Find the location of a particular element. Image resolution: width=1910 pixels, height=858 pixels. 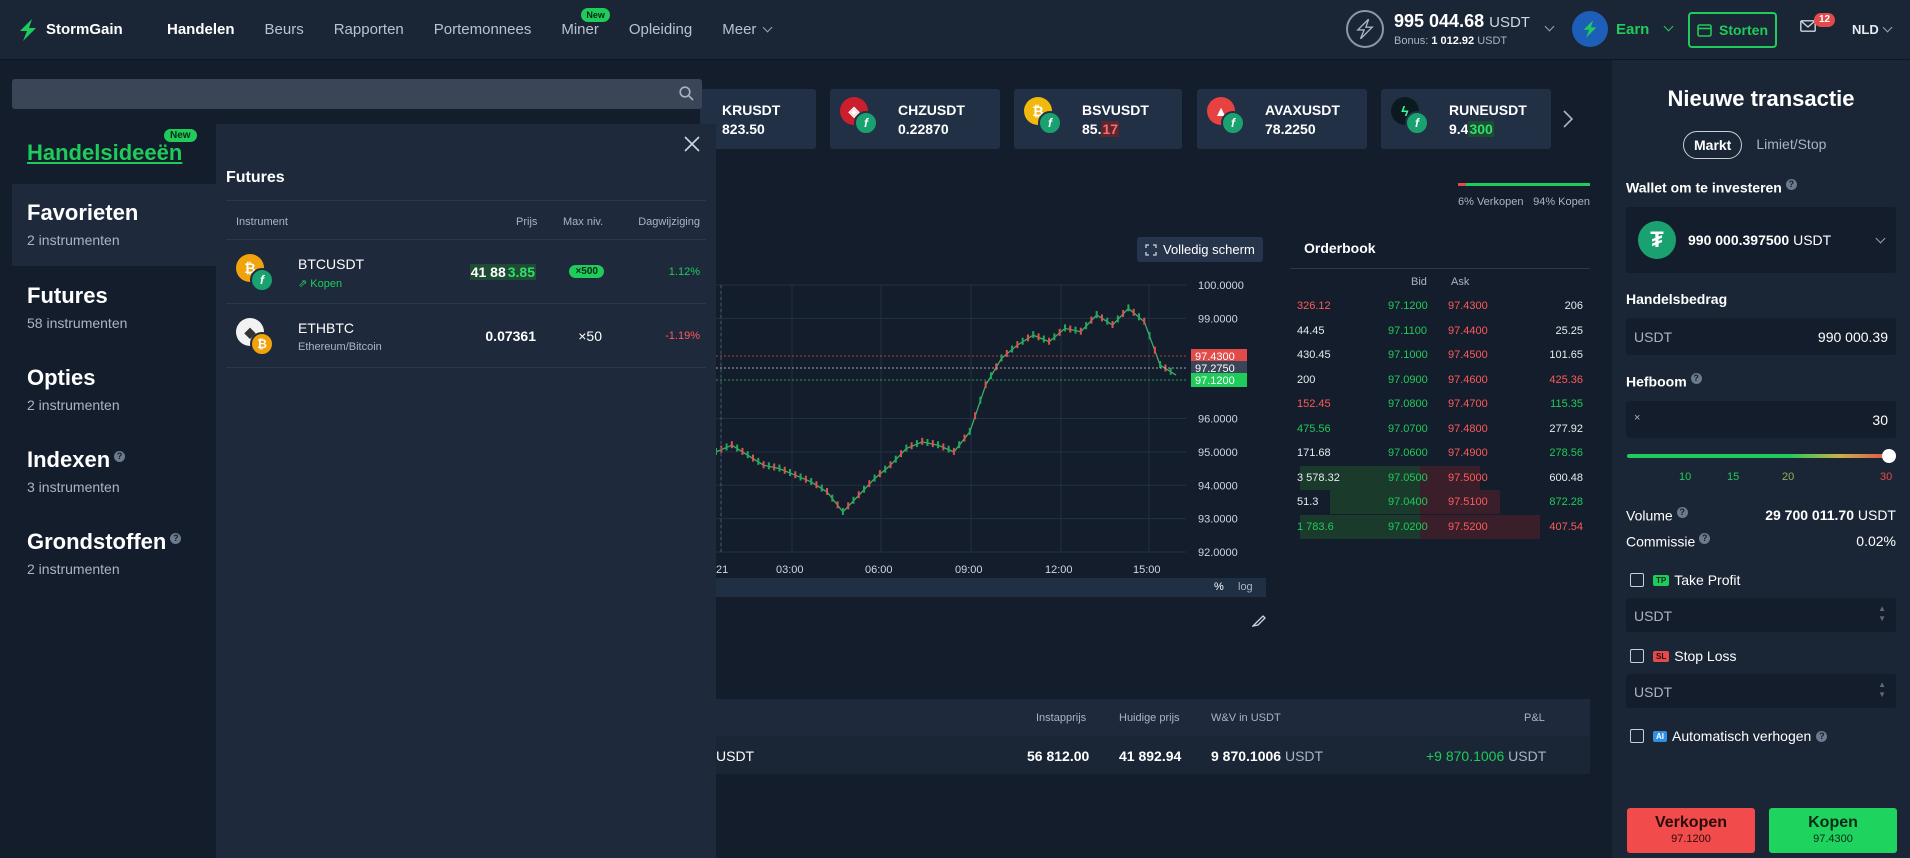

ticker-card-krusdt: KRUSDT 823.50 is located at coordinates (758, 119).